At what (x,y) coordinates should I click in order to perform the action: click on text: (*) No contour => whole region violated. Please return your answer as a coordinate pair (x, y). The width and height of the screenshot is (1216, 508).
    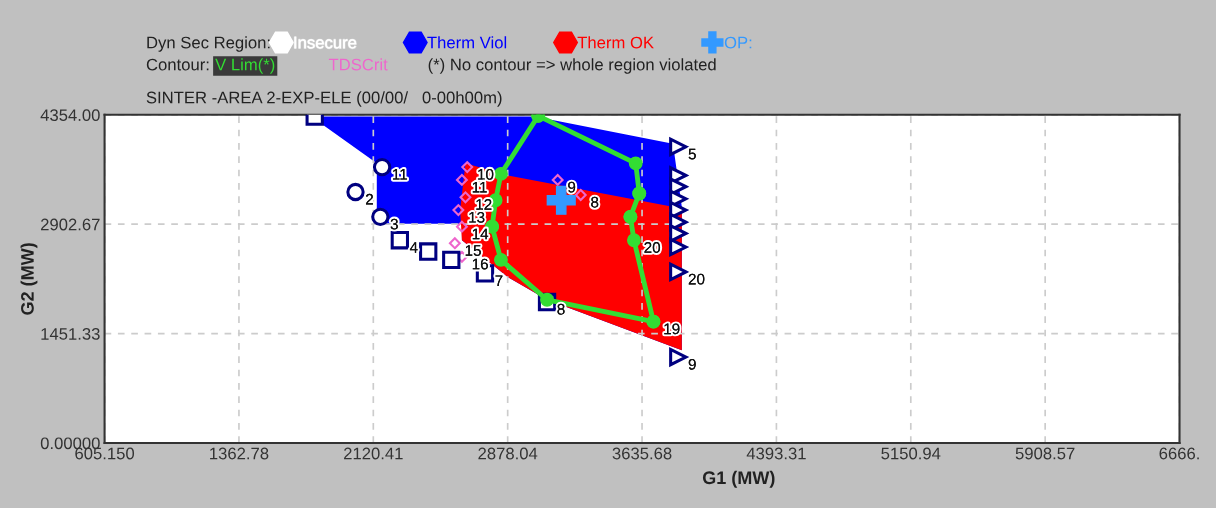
    Looking at the image, I should click on (572, 66).